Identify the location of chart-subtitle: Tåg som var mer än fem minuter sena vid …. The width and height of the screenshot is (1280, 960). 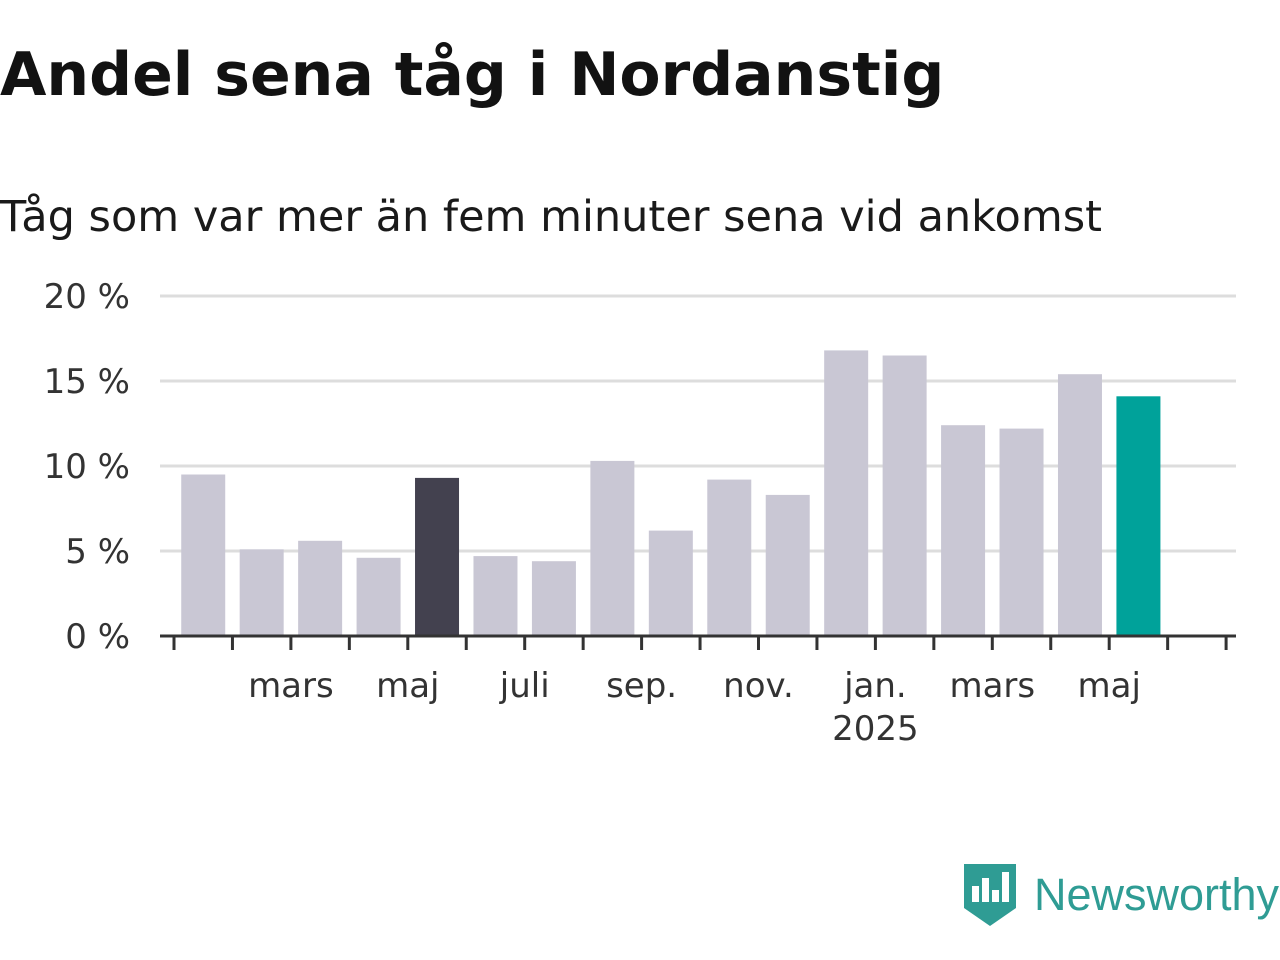
(551, 217).